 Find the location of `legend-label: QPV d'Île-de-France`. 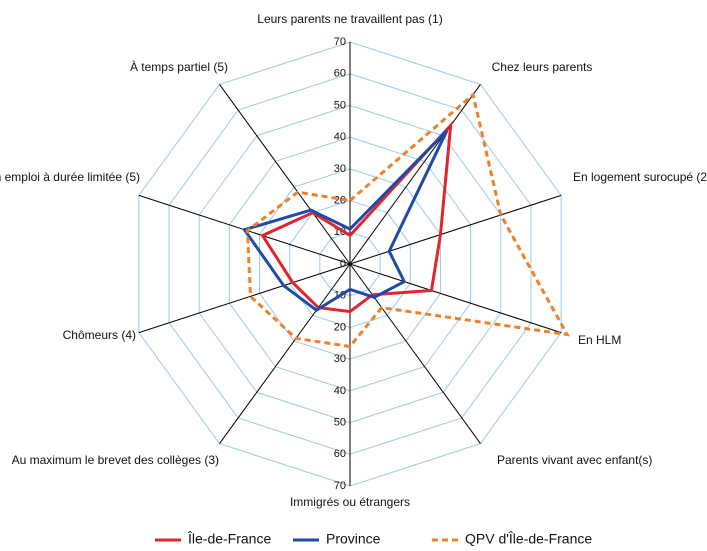

legend-label: QPV d'Île-de-France is located at coordinates (528, 539).